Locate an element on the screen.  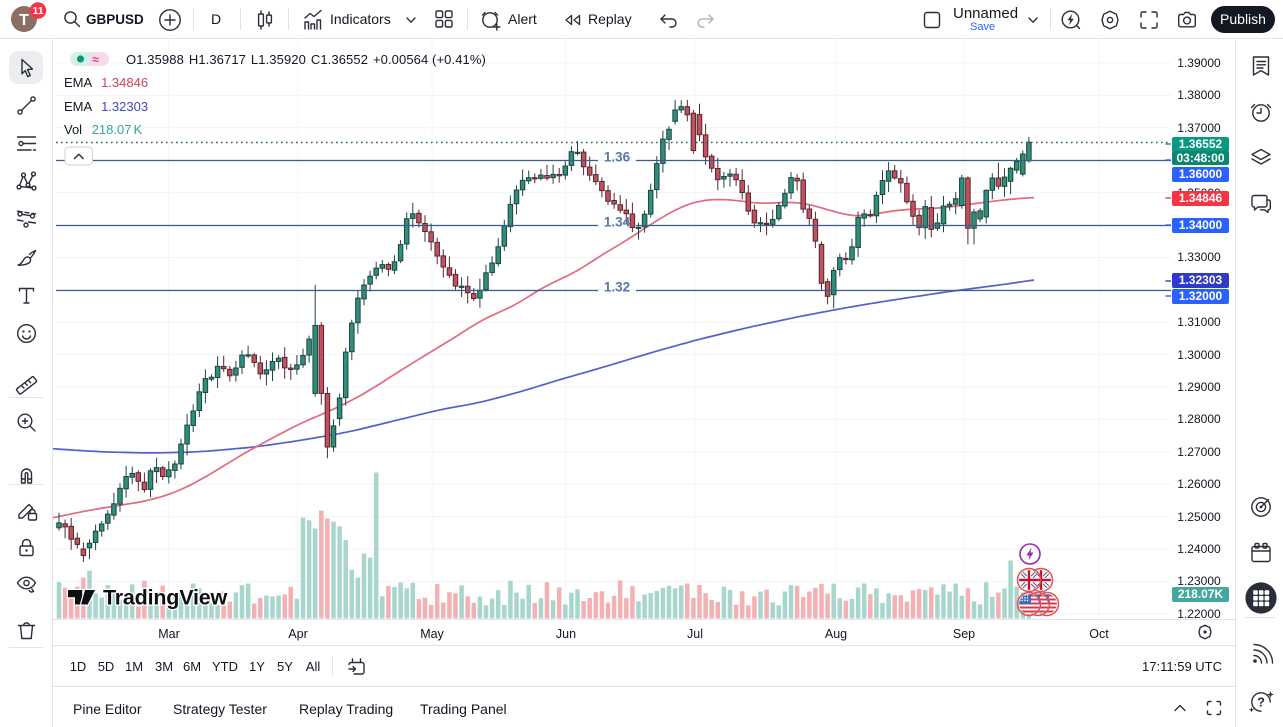
svg-text: 1.32 is located at coordinates (617, 287).